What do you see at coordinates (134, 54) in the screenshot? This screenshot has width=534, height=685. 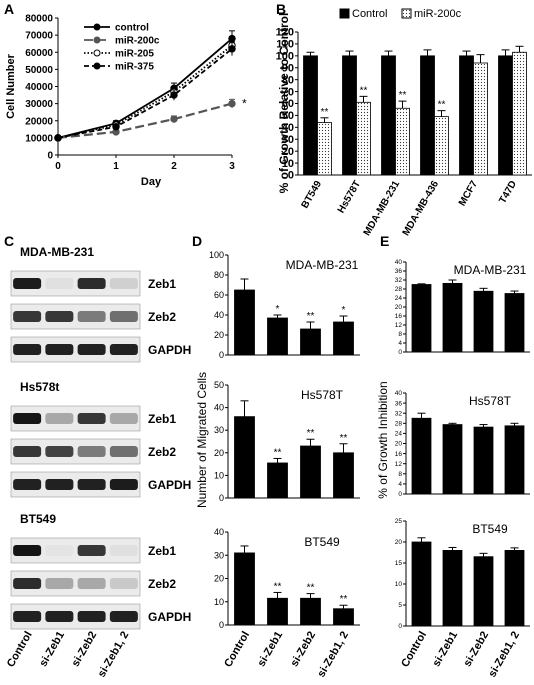 I see `legend-label: miR-205` at bounding box center [134, 54].